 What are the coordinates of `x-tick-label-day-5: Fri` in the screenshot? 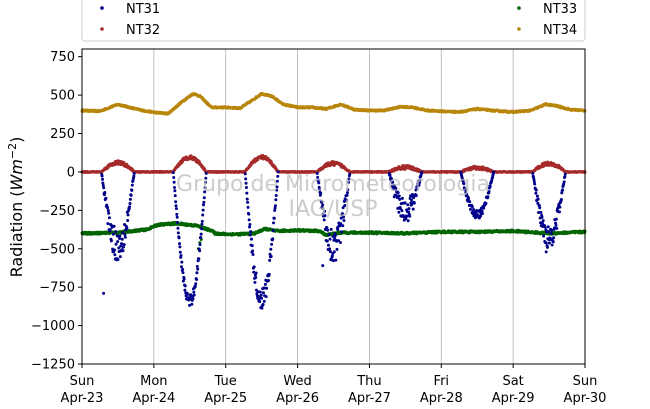 It's located at (442, 381).